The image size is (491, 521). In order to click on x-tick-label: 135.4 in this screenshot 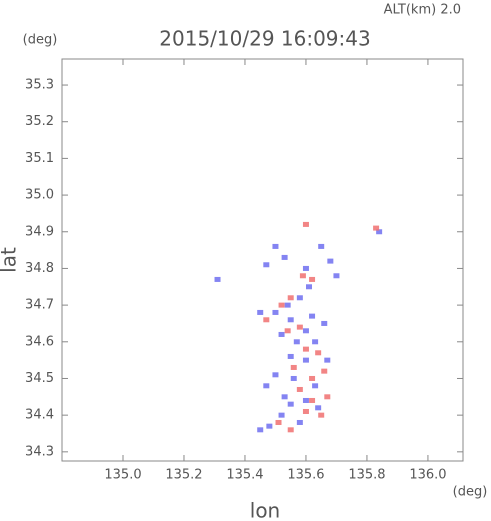, I will do `click(244, 475)`.